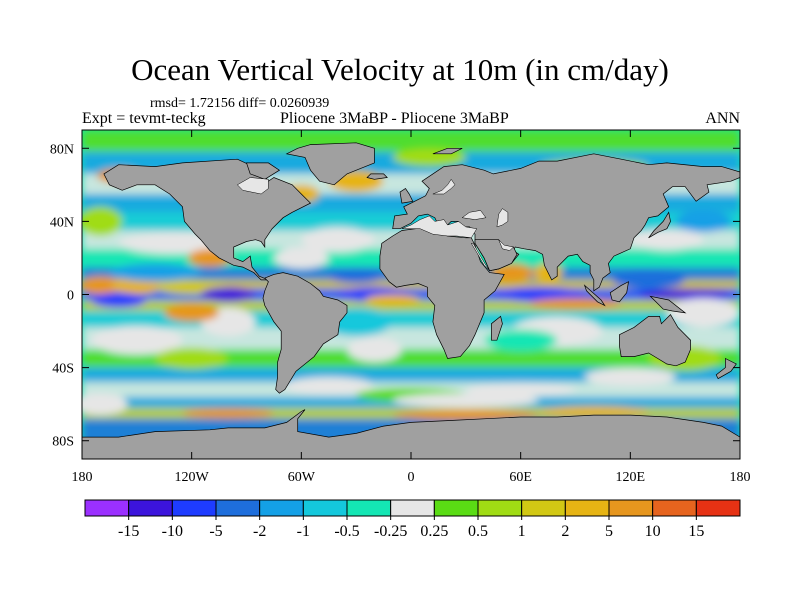 This screenshot has height=600, width=800. What do you see at coordinates (377, 176) in the screenshot?
I see `land-iceland` at bounding box center [377, 176].